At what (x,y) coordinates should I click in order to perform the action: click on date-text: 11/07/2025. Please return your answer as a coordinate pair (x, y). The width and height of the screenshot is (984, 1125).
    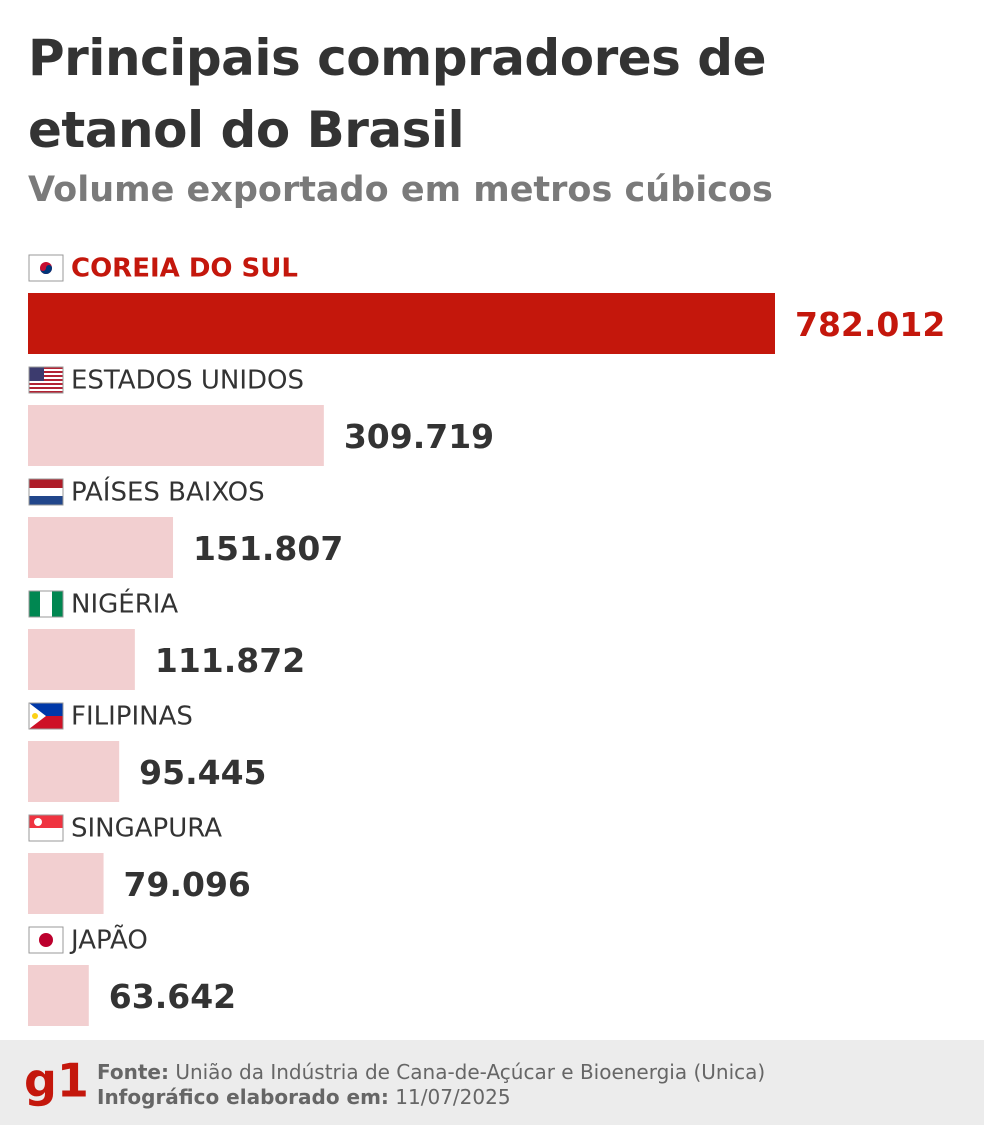
    Looking at the image, I should click on (452, 1097).